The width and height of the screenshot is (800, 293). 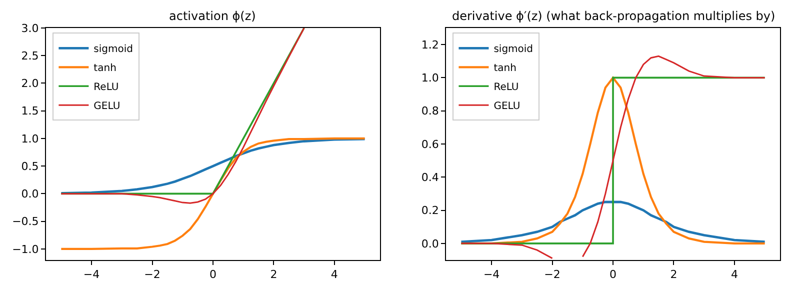 I want to click on y-tick-label: −0.5, so click(x=25, y=221).